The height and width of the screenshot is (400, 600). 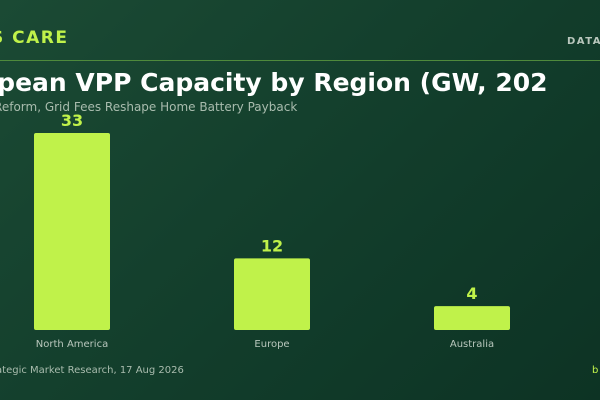 What do you see at coordinates (72, 231) in the screenshot?
I see `bar-north-america` at bounding box center [72, 231].